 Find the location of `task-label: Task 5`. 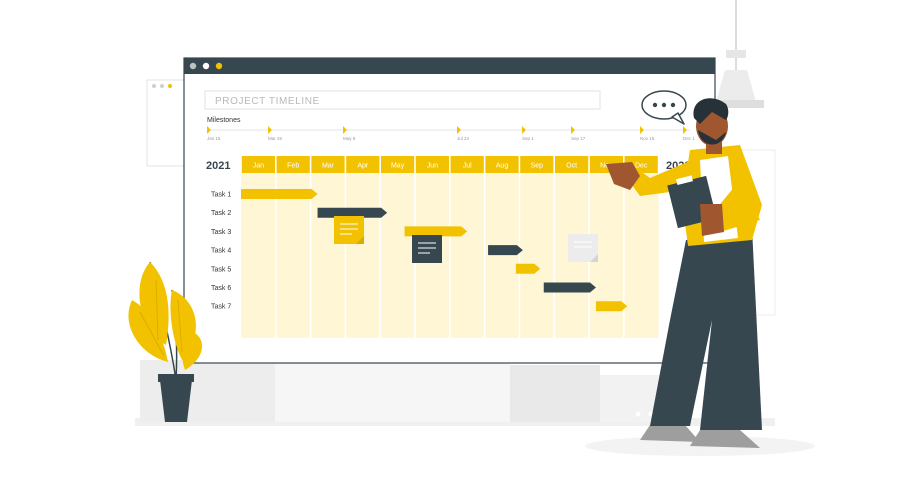

task-label: Task 5 is located at coordinates (221, 269).